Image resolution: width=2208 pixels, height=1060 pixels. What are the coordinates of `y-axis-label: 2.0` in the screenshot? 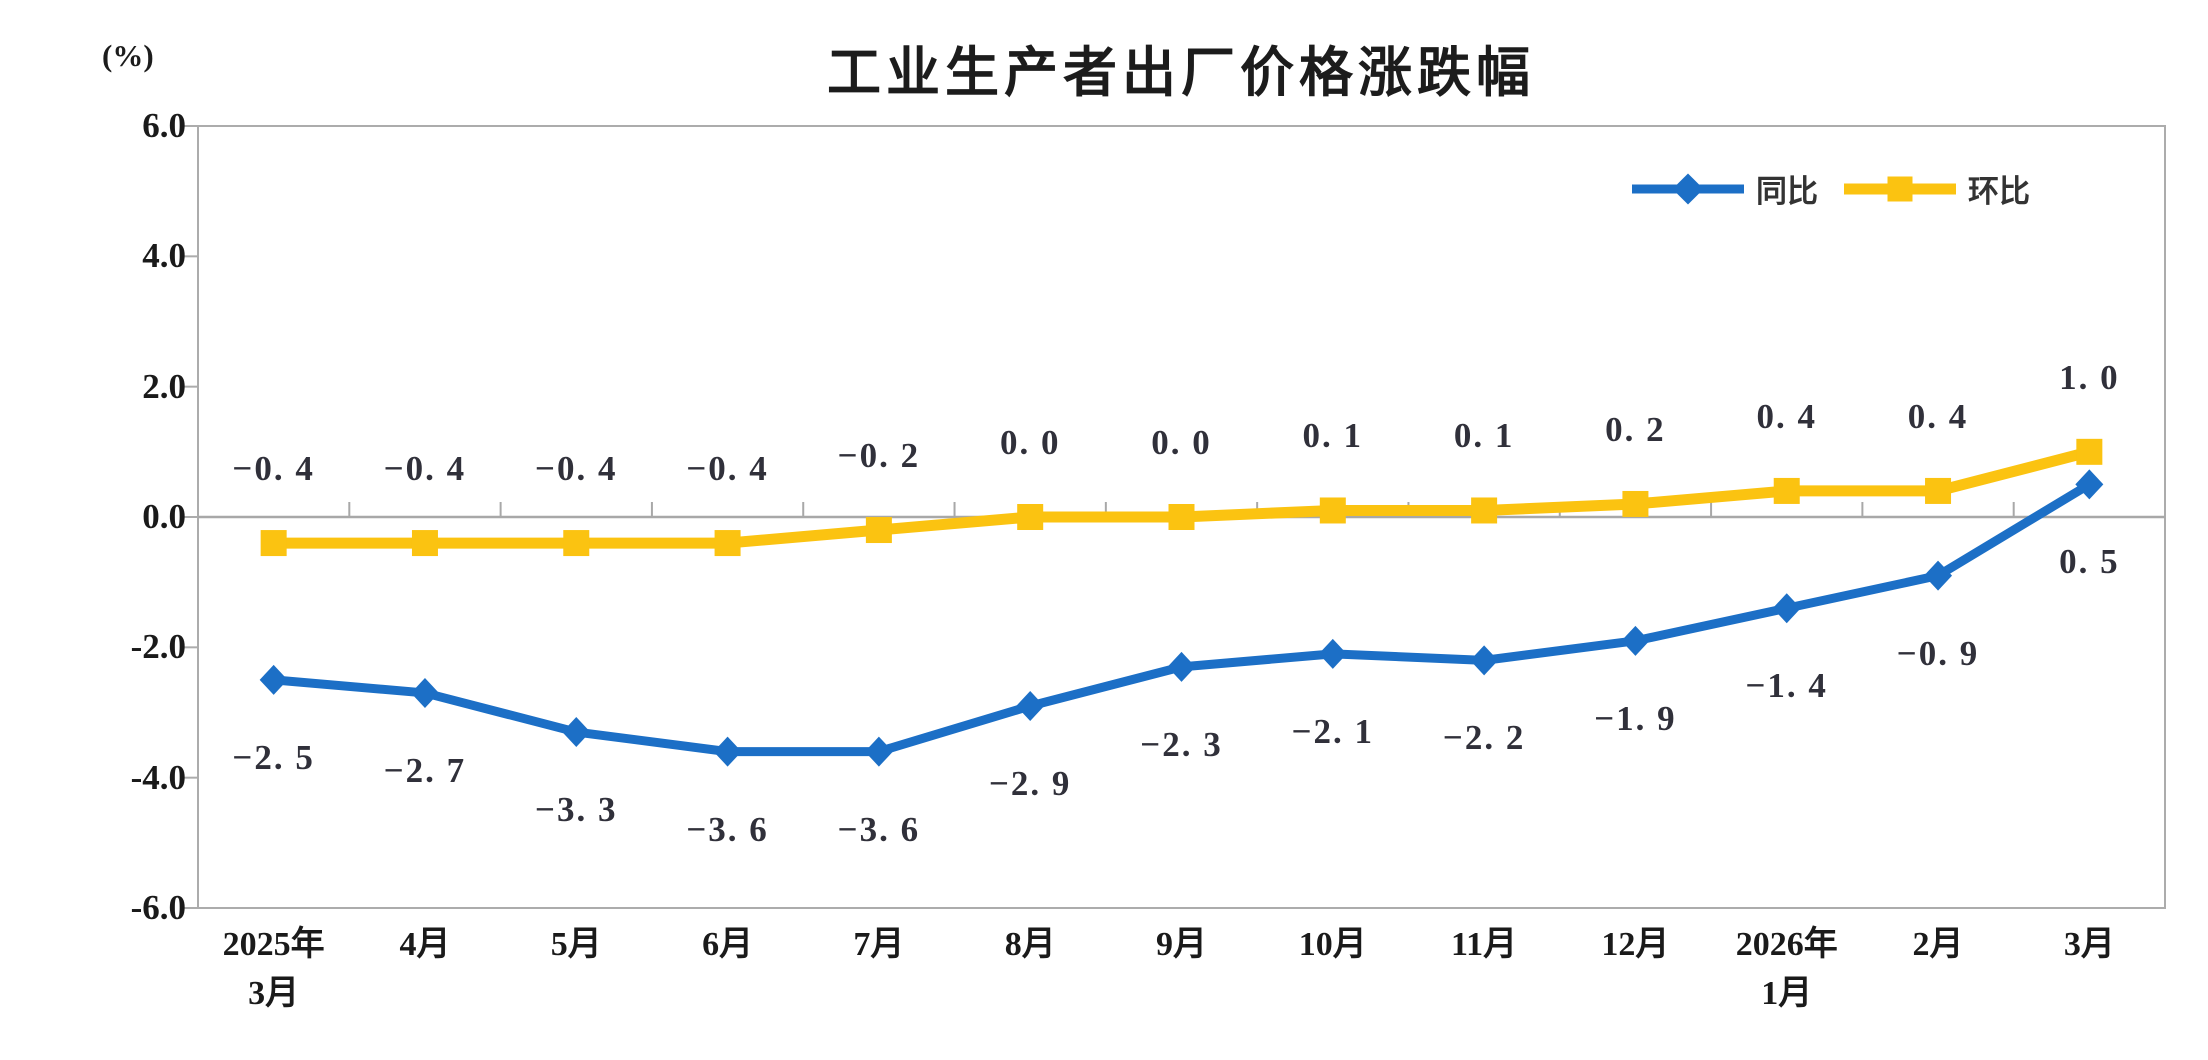 It's located at (164, 386).